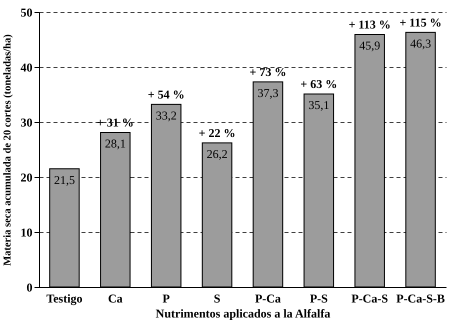 Image resolution: width=450 pixels, height=321 pixels. What do you see at coordinates (217, 299) in the screenshot?
I see `x-tick-label: S` at bounding box center [217, 299].